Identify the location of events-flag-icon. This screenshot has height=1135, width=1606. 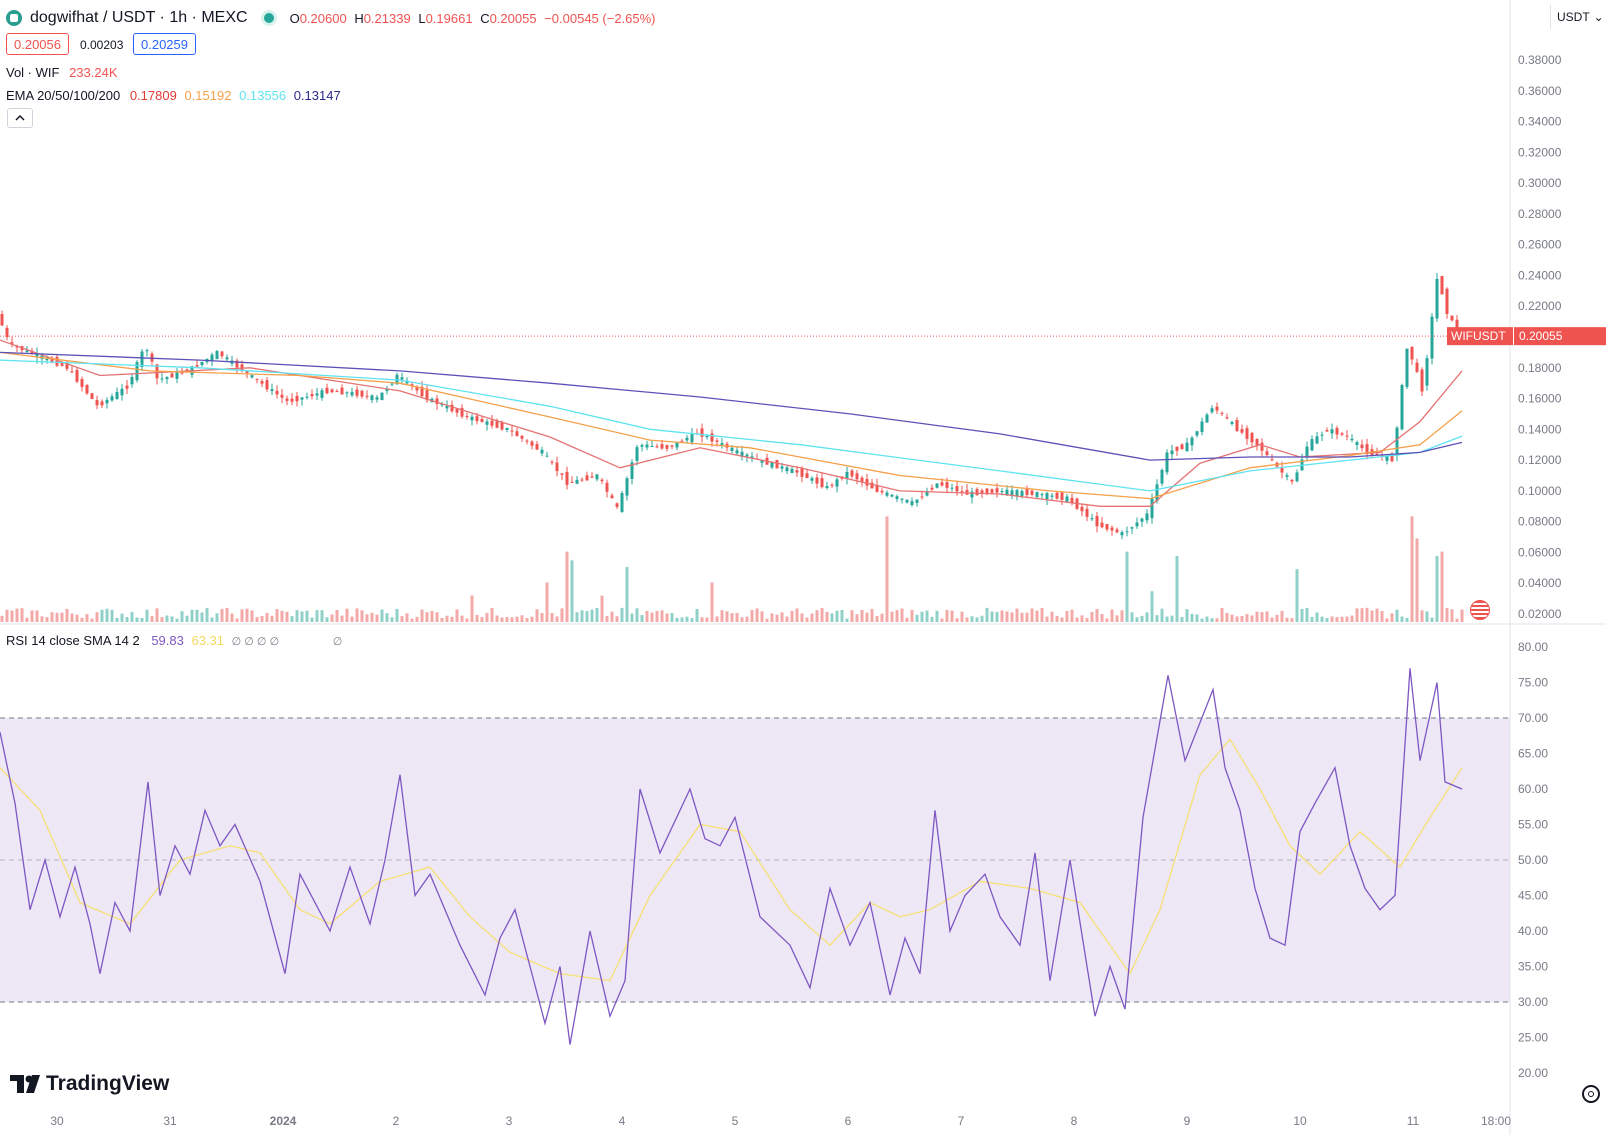
(1480, 610).